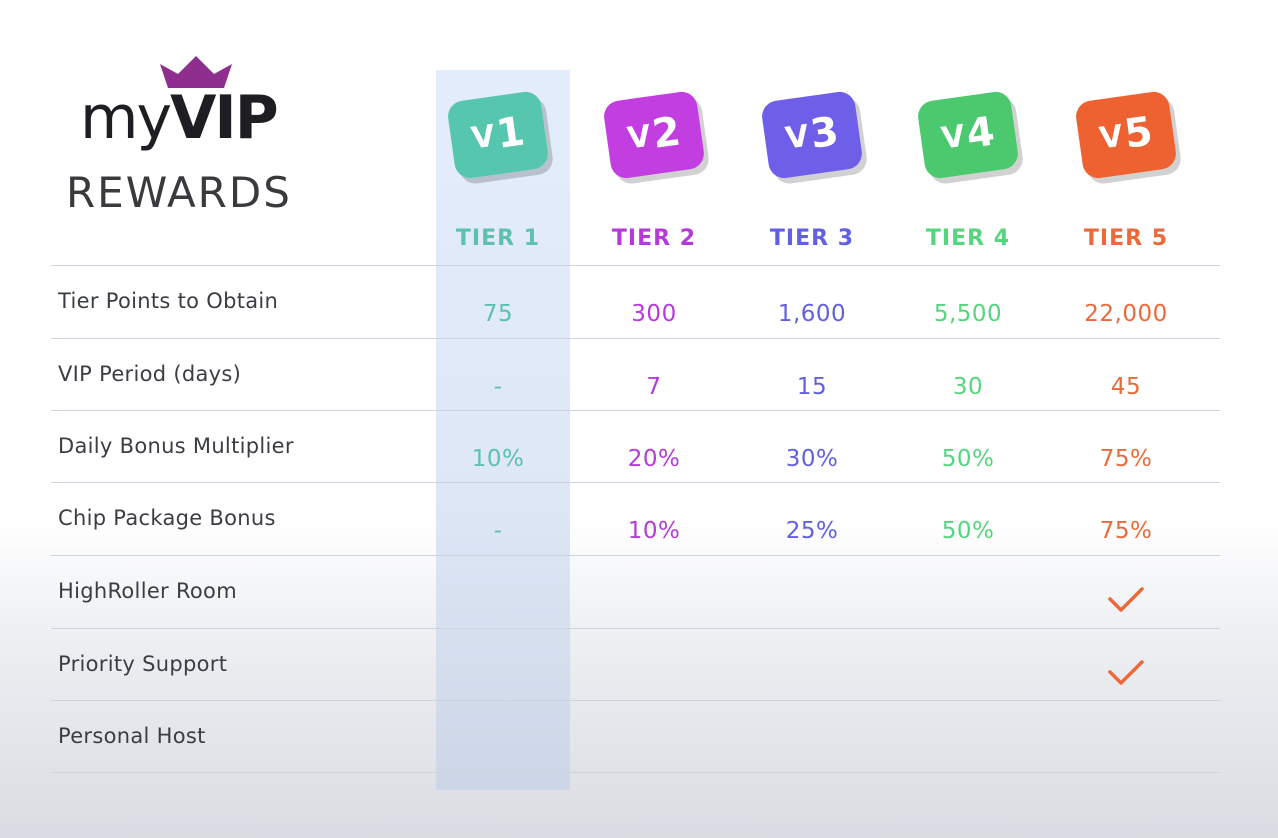  Describe the element at coordinates (132, 736) in the screenshot. I see `row-label: Personal Host` at that location.